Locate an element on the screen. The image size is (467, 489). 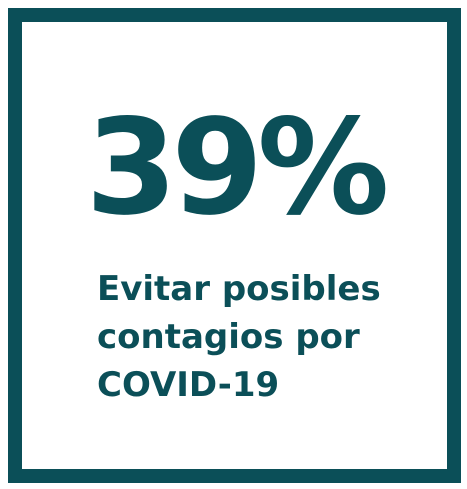
label-line: contagios por is located at coordinates (228, 337).